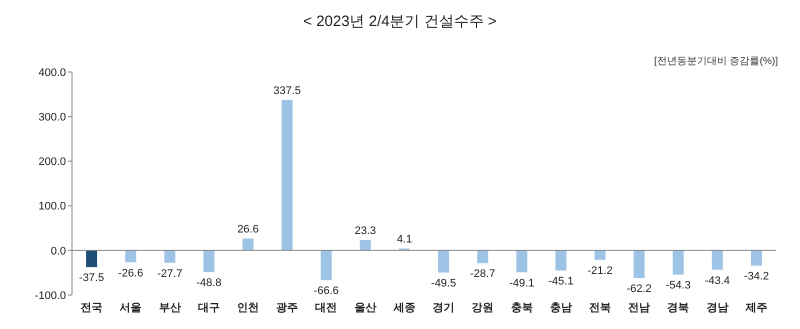 This screenshot has height=329, width=800. What do you see at coordinates (561, 308) in the screenshot?
I see `x-tick-label: 충남` at bounding box center [561, 308].